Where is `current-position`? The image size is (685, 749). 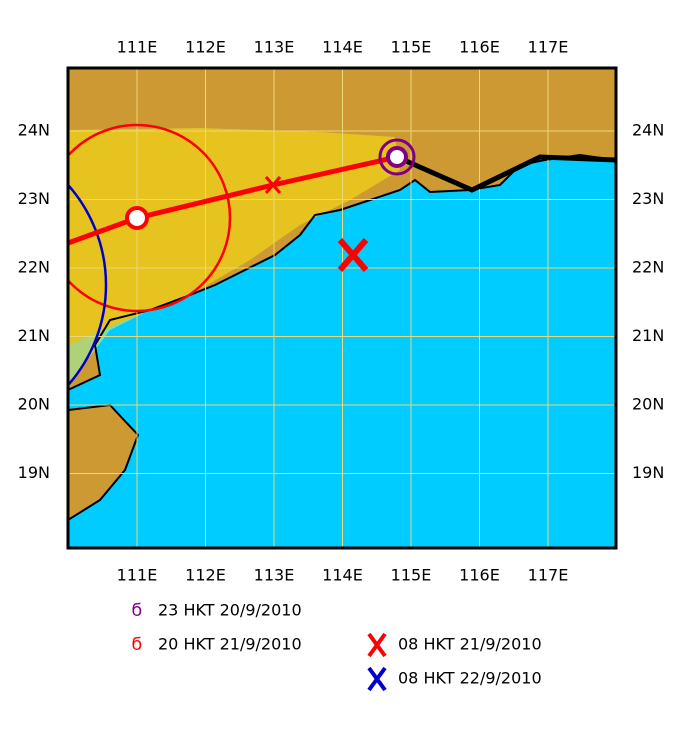 current-position is located at coordinates (397, 157).